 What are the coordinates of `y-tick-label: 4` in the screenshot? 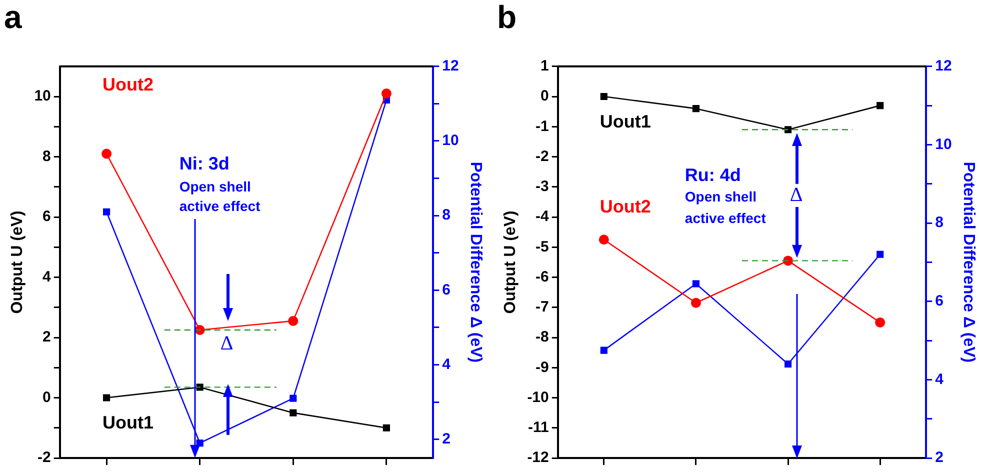 It's located at (47, 277).